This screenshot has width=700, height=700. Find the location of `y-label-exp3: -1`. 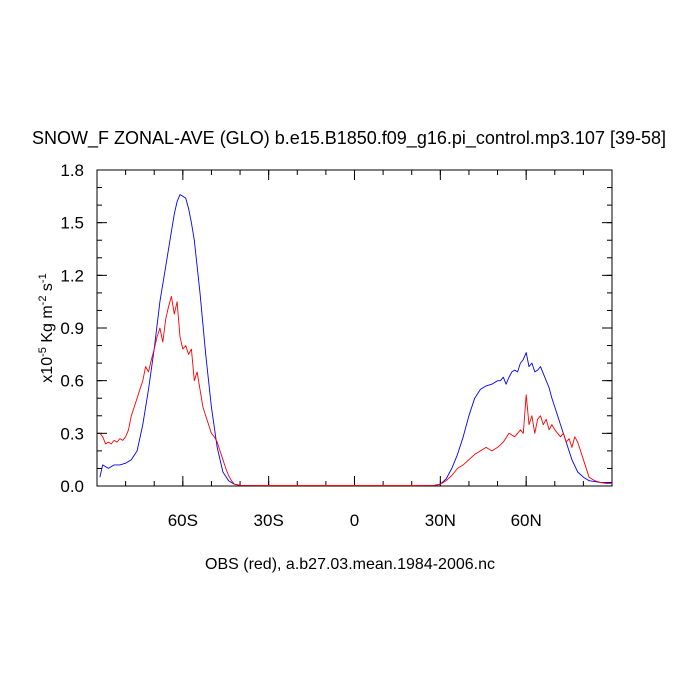

y-label-exp3: -1 is located at coordinates (43, 278).